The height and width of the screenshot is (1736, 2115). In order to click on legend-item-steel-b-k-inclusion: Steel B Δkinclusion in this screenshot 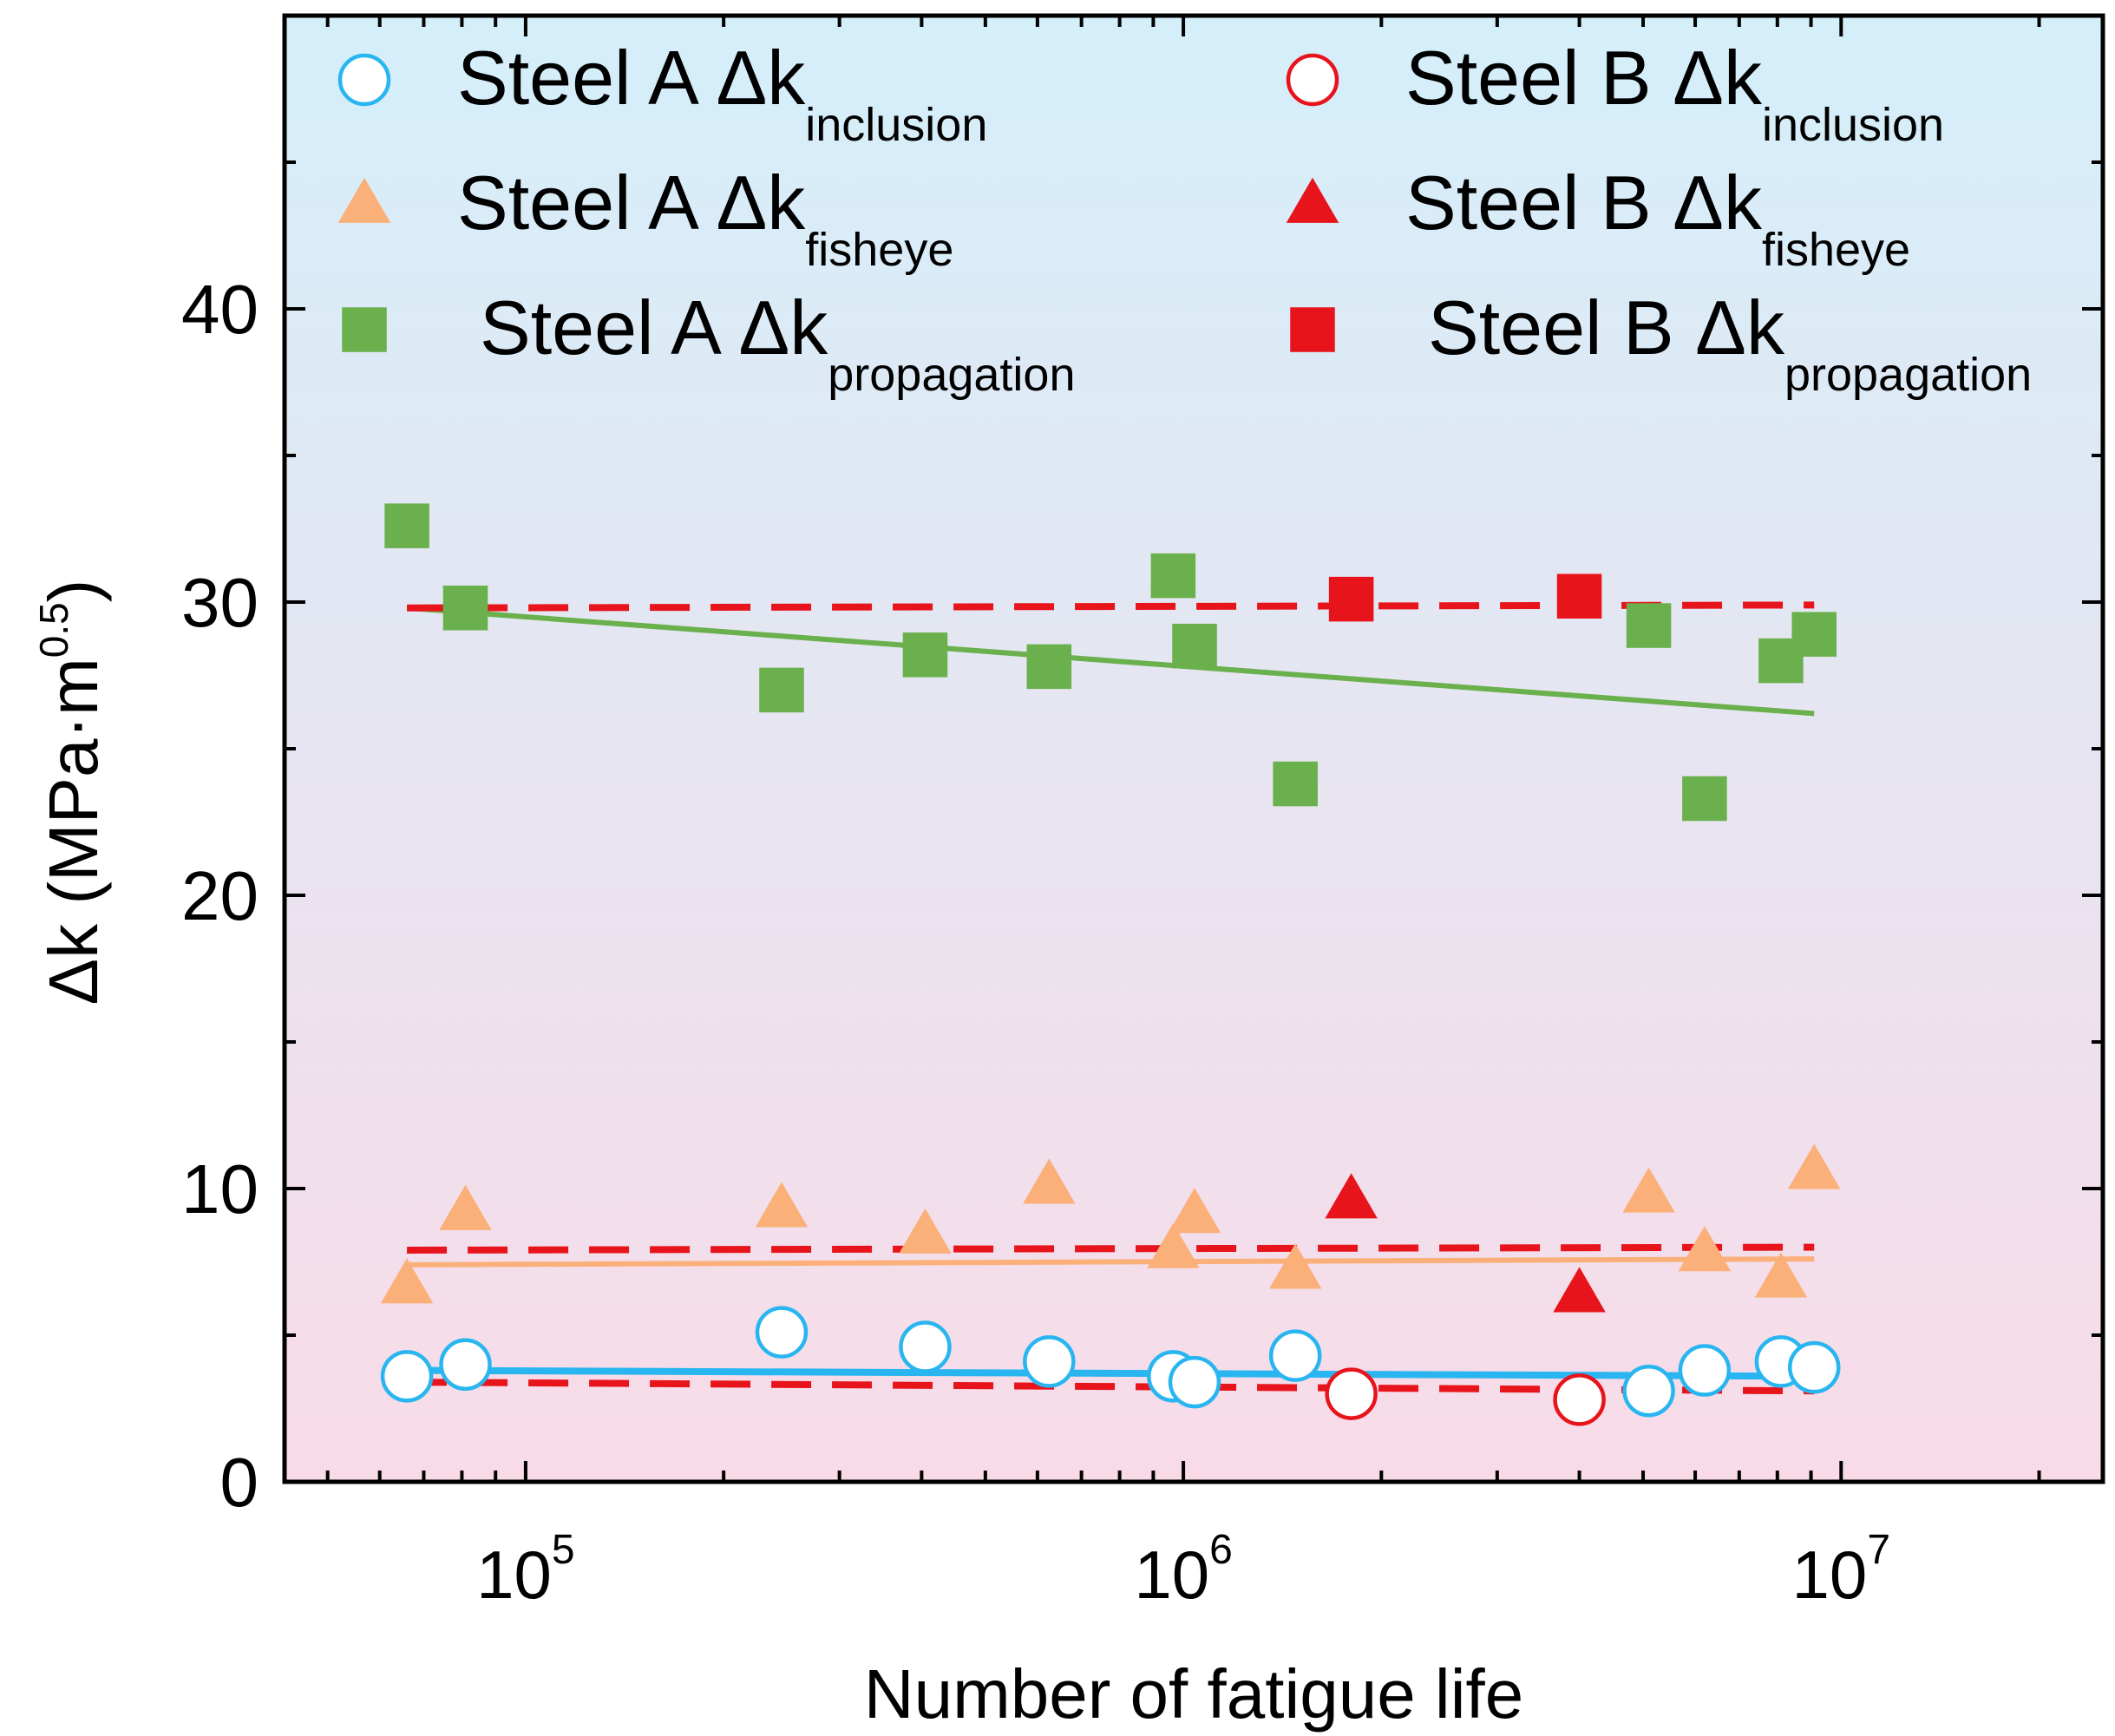, I will do `click(1615, 93)`.